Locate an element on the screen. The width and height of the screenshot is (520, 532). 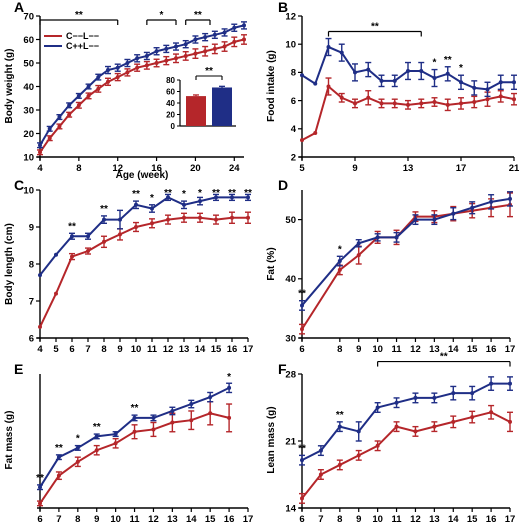
inset-bar is located at coordinates (196, 111).